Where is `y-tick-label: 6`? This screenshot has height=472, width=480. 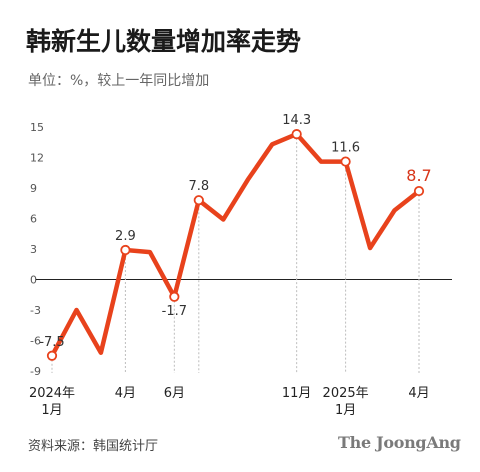
y-tick-label: 6 is located at coordinates (33, 219).